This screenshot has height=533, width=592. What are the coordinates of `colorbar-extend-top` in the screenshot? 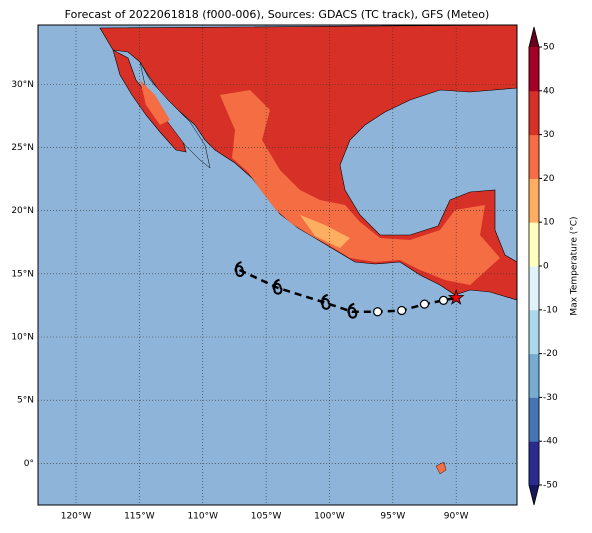 It's located at (534, 37).